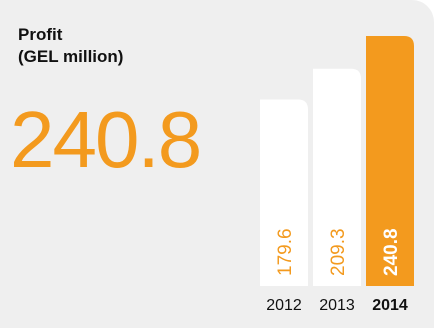 Image resolution: width=434 pixels, height=328 pixels. I want to click on value-label-2013: 209.3, so click(338, 252).